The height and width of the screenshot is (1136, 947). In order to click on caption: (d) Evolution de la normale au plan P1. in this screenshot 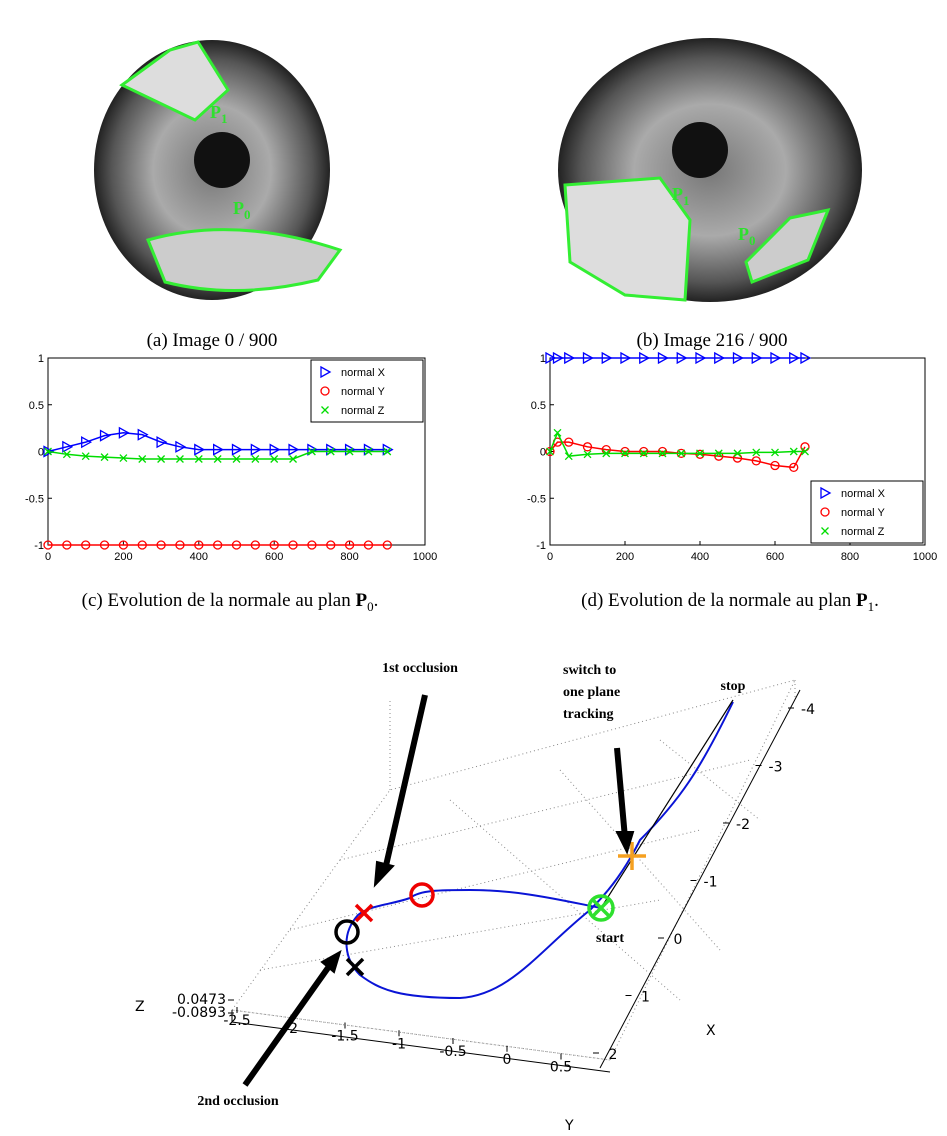, I will do `click(730, 602)`.